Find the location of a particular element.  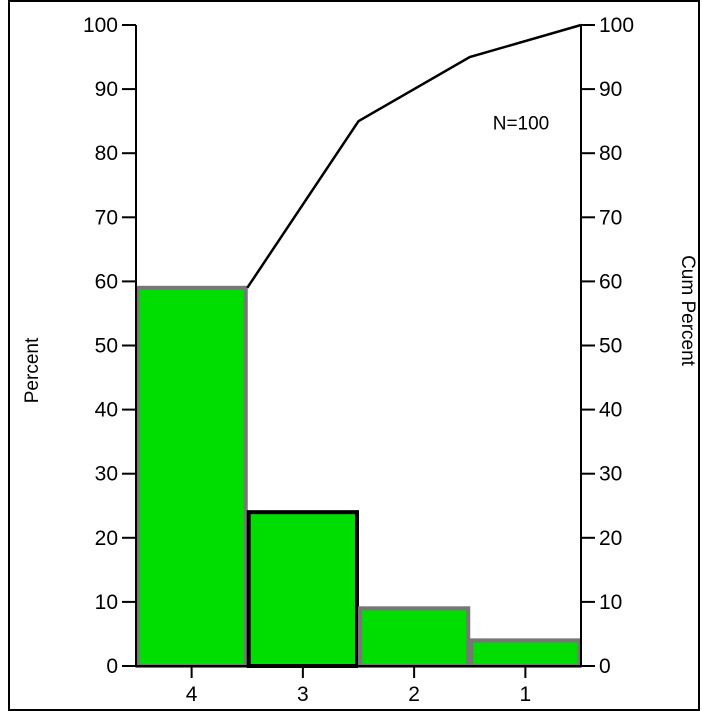

y-axis-title-right: Cum Percent is located at coordinates (687, 311).